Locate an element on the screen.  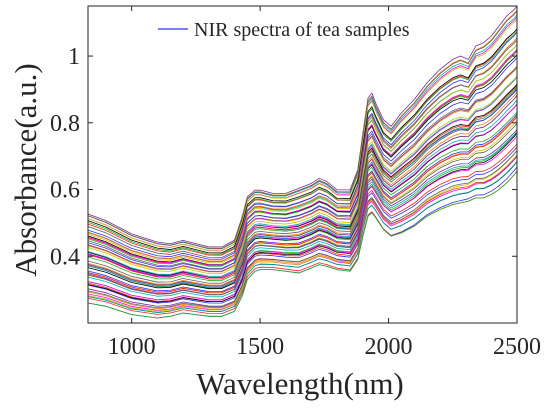
y-tick-label: 1 is located at coordinates (74, 57).